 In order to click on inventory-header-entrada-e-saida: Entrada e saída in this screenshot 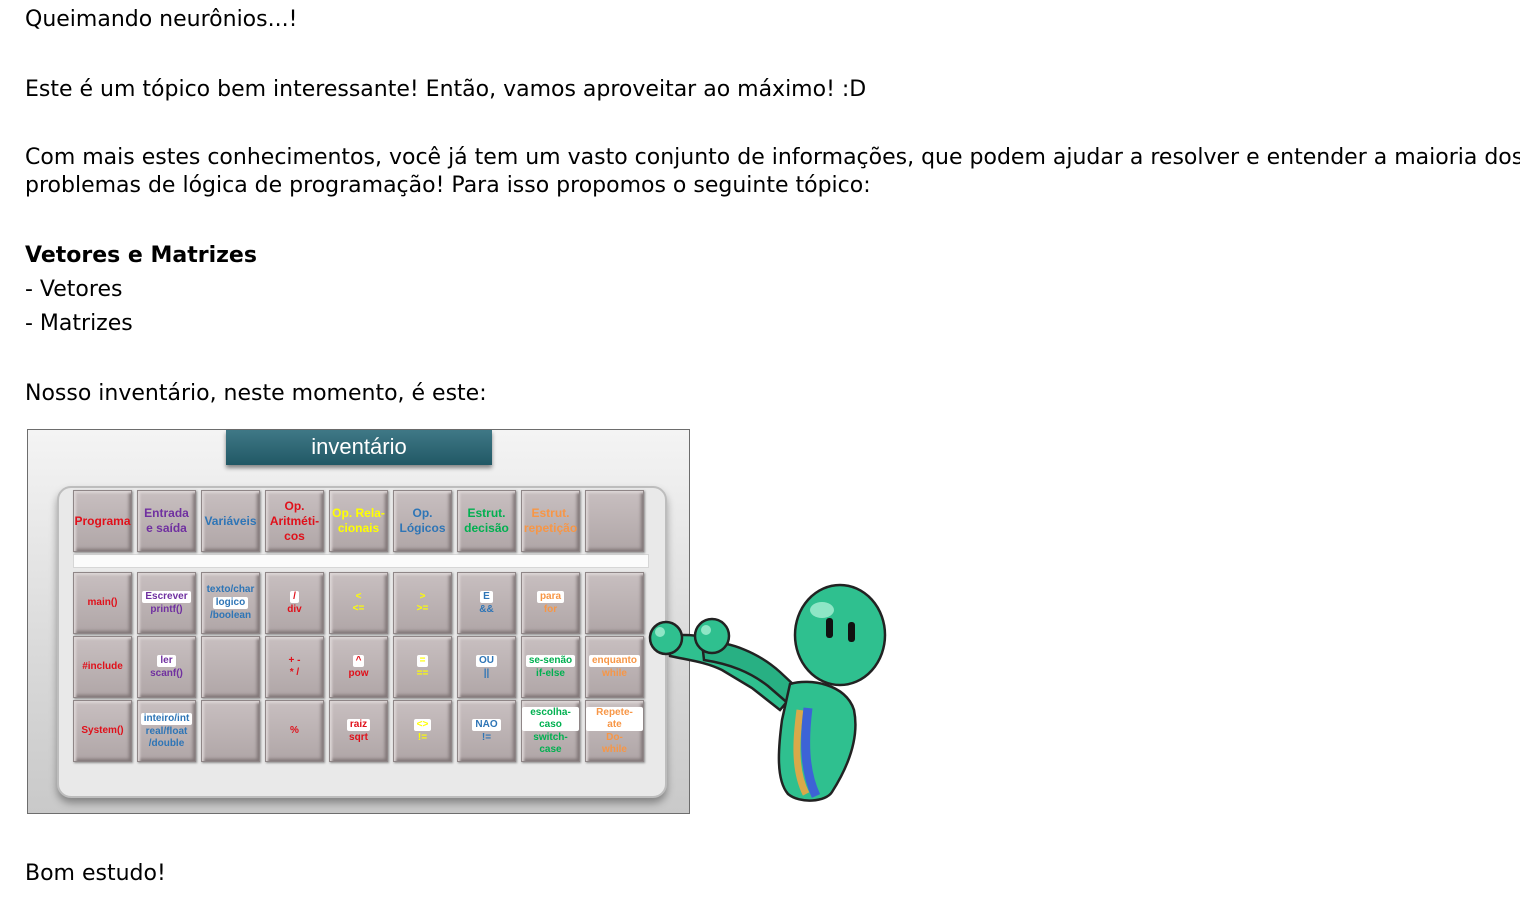, I will do `click(166, 521)`.